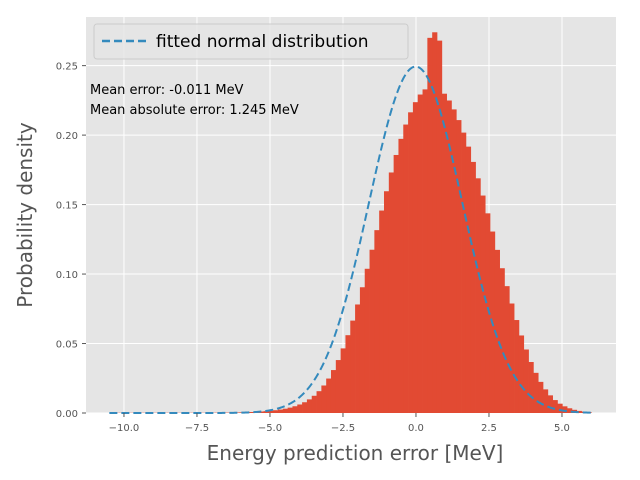  What do you see at coordinates (67, 136) in the screenshot?
I see `y-tick-label: 0.20` at bounding box center [67, 136].